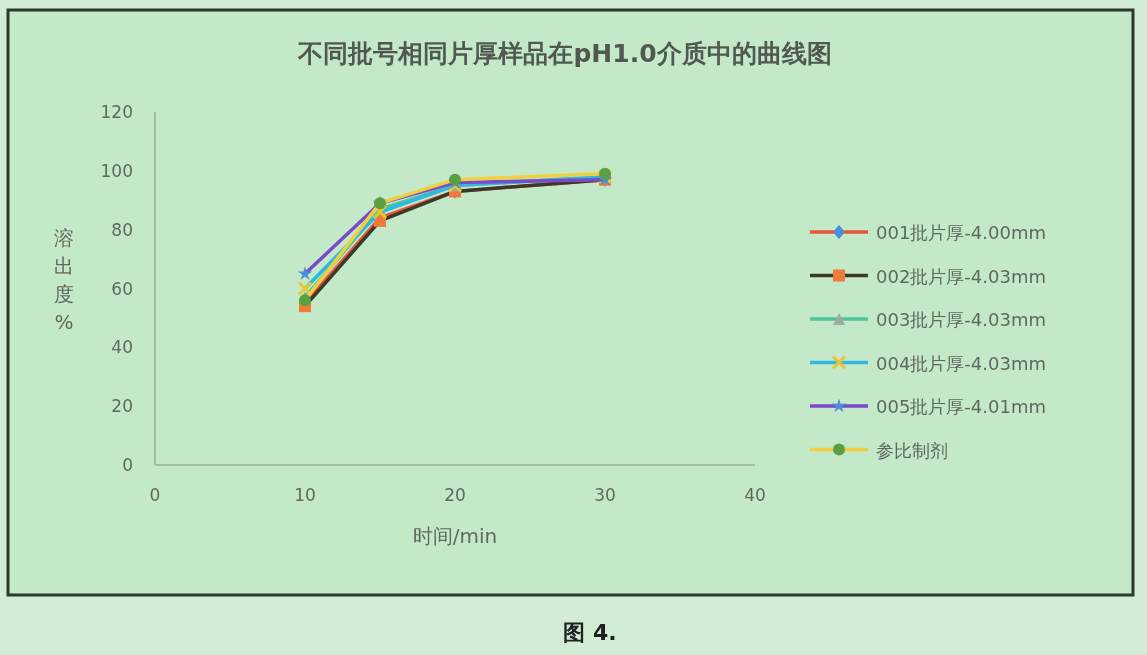 The image size is (1147, 655). I want to click on y-tick-label: 60, so click(122, 288).